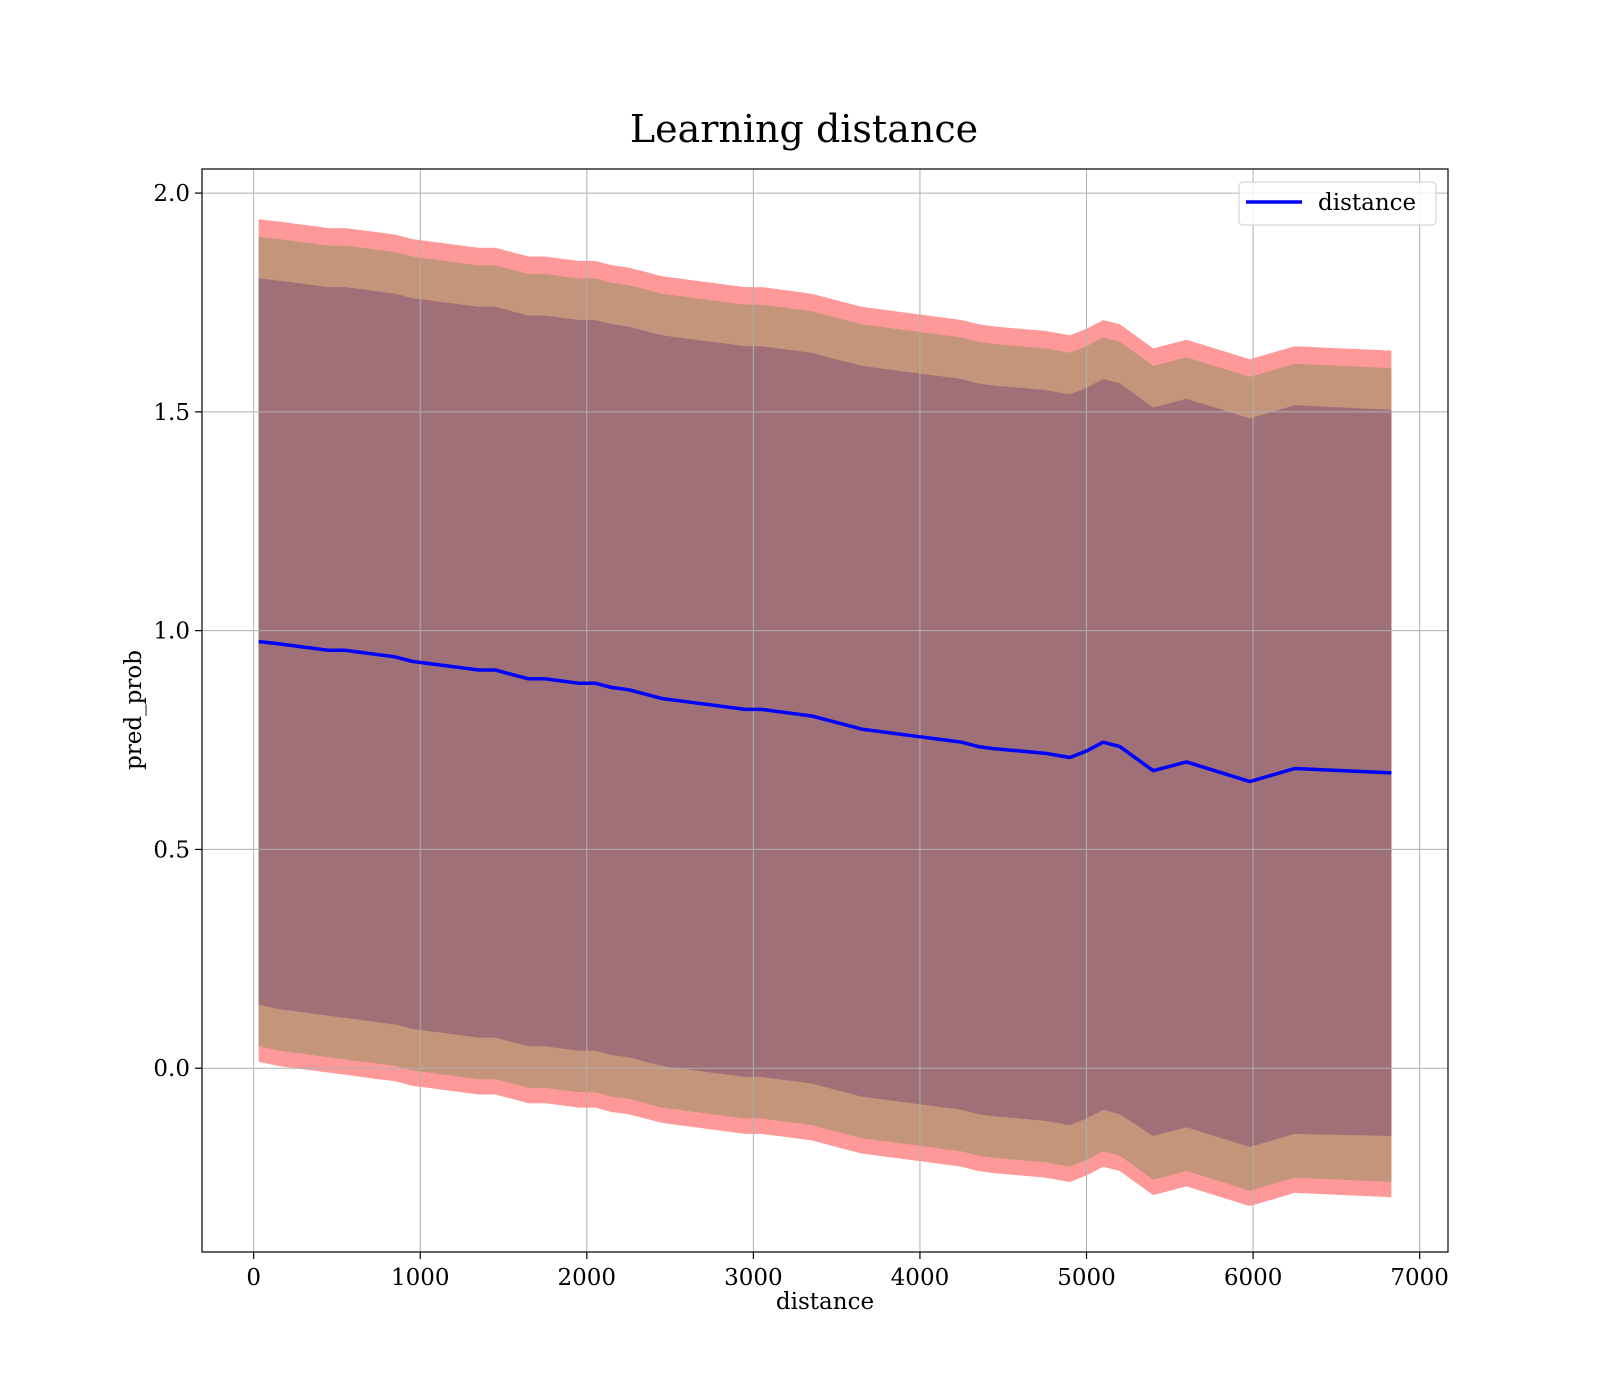 The image size is (1600, 1400). Describe the element at coordinates (1086, 1278) in the screenshot. I see `x-tick-label-5: 5000` at that location.